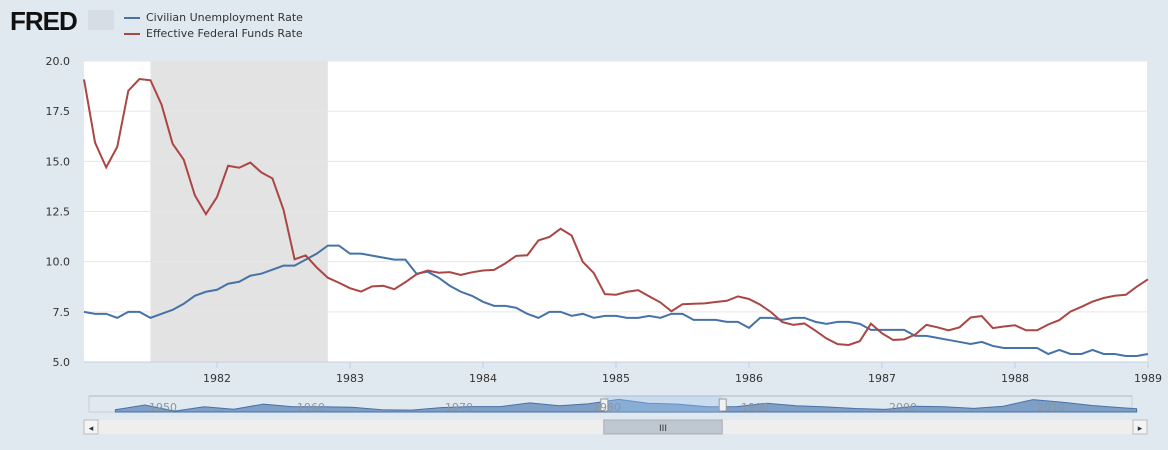 The height and width of the screenshot is (450, 1168). I want to click on y-tick-label: 7.5, so click(62, 312).